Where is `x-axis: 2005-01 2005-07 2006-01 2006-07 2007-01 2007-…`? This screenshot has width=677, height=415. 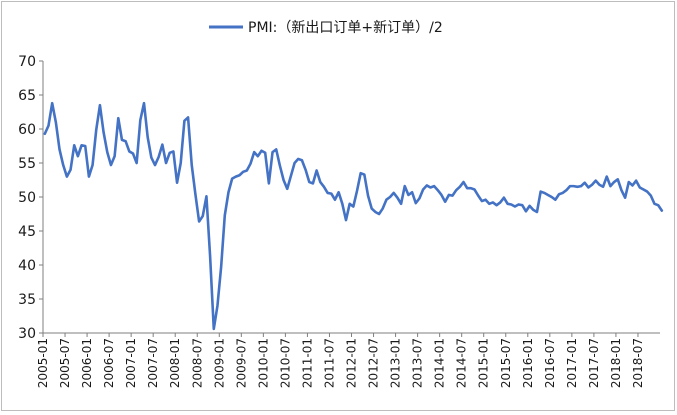
x-axis: 2005-01 2005-07 2006-01 2006-07 2007-01 2007-… is located at coordinates (348, 360).